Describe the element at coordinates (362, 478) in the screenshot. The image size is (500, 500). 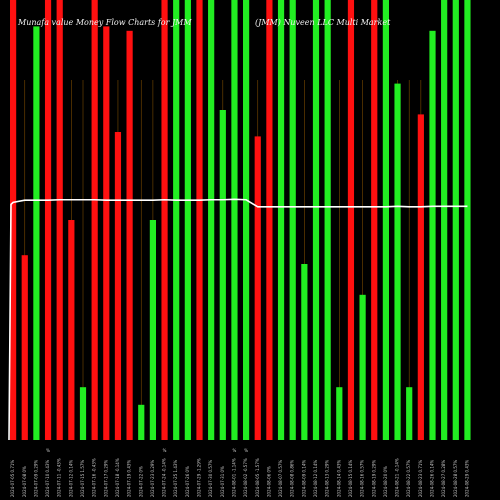
I see `x-tick-label-30: 2024-08-16 0.57%` at that location.